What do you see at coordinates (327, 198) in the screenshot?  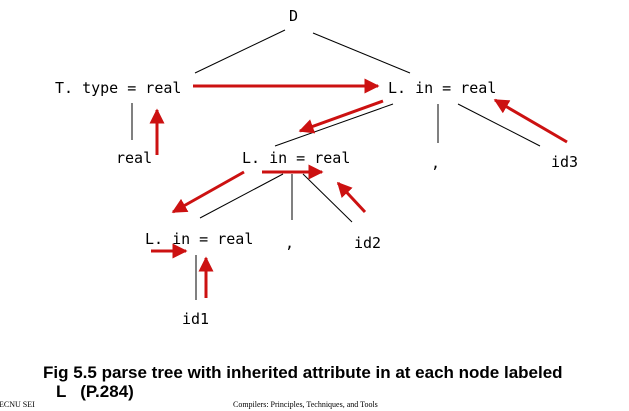 I see `edge-lin-mid-id2` at bounding box center [327, 198].